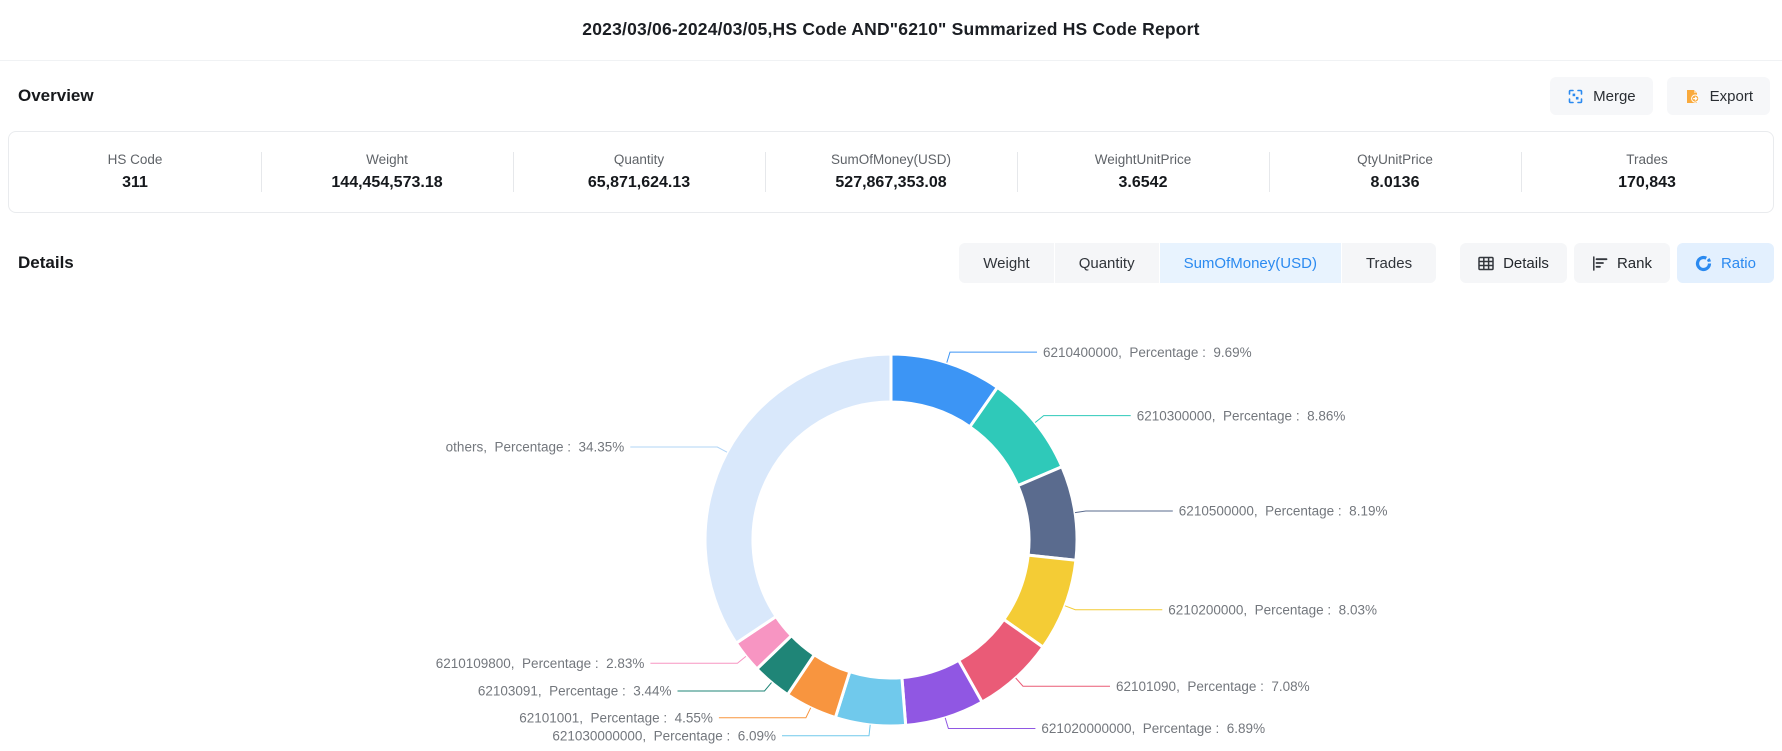 This screenshot has height=751, width=1782. What do you see at coordinates (1395, 172) in the screenshot?
I see `stat-qty-unit-price: QtyUnitPrice 8.0136` at bounding box center [1395, 172].